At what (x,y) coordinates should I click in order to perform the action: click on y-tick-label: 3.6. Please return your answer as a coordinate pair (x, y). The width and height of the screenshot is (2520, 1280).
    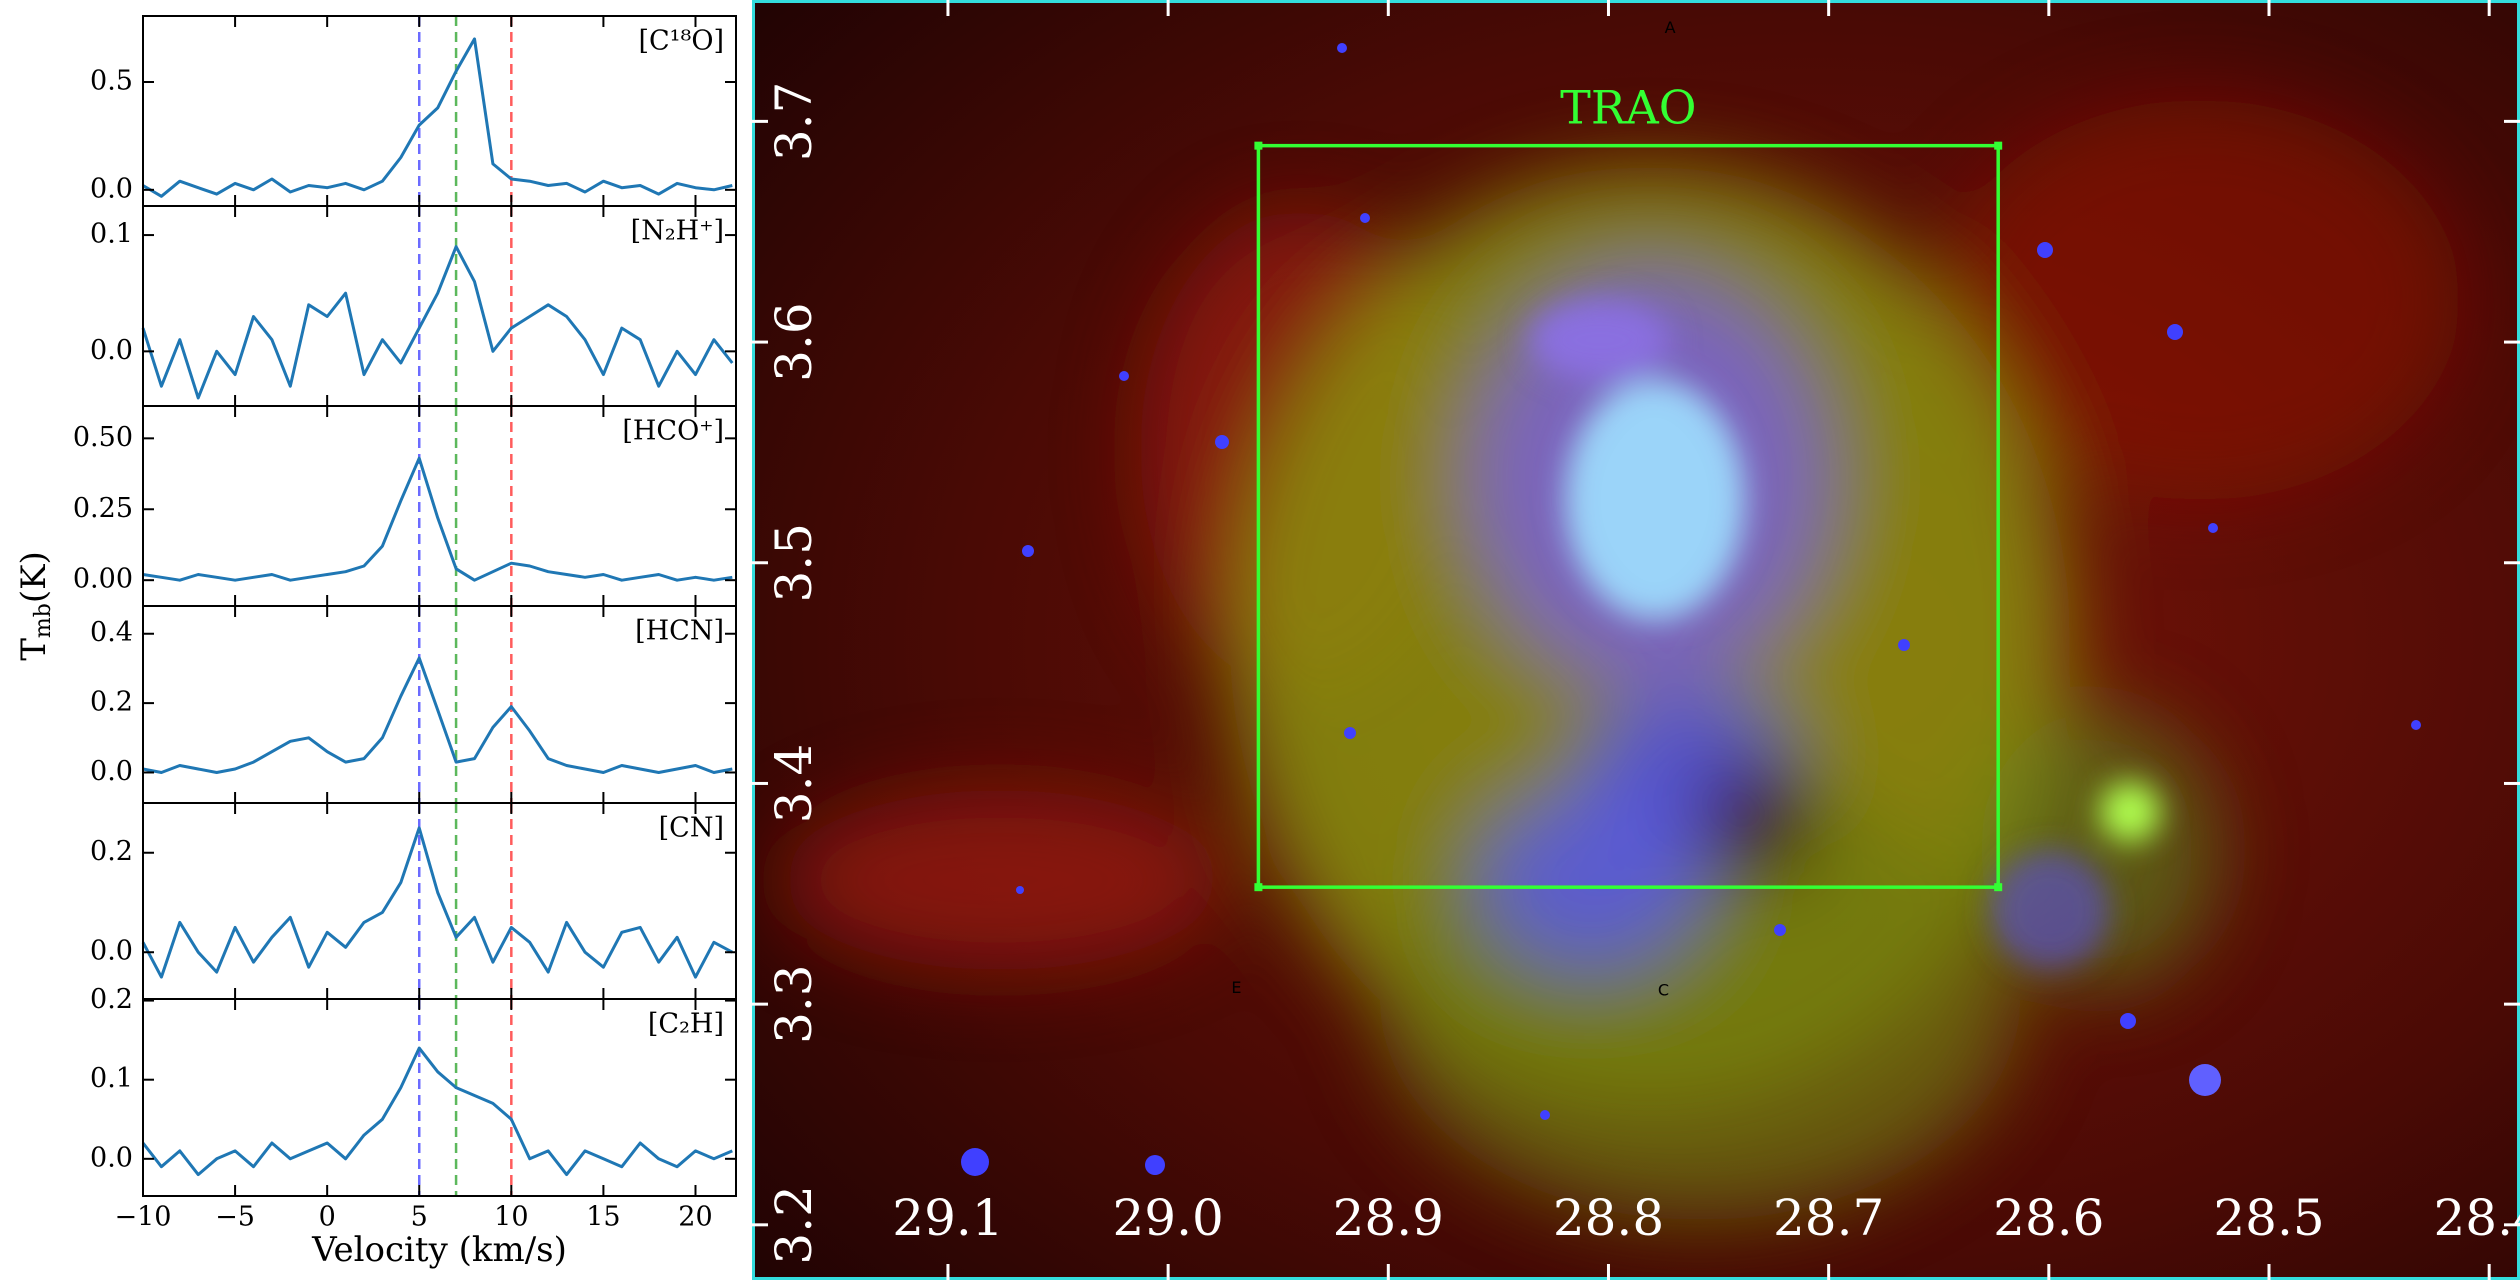
    Looking at the image, I should click on (794, 342).